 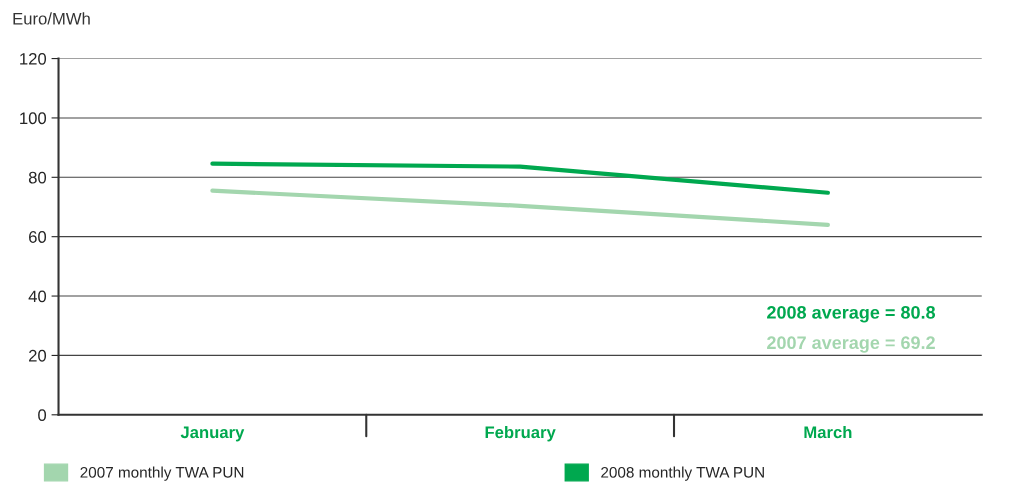 What do you see at coordinates (42, 415) in the screenshot?
I see `y-tick-label: 0` at bounding box center [42, 415].